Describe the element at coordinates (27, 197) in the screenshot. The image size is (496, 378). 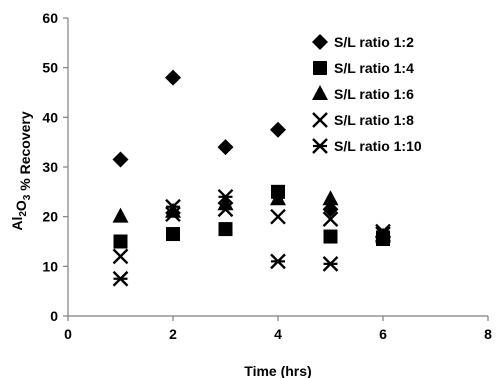
I see `y-axis-title-part: 3` at that location.